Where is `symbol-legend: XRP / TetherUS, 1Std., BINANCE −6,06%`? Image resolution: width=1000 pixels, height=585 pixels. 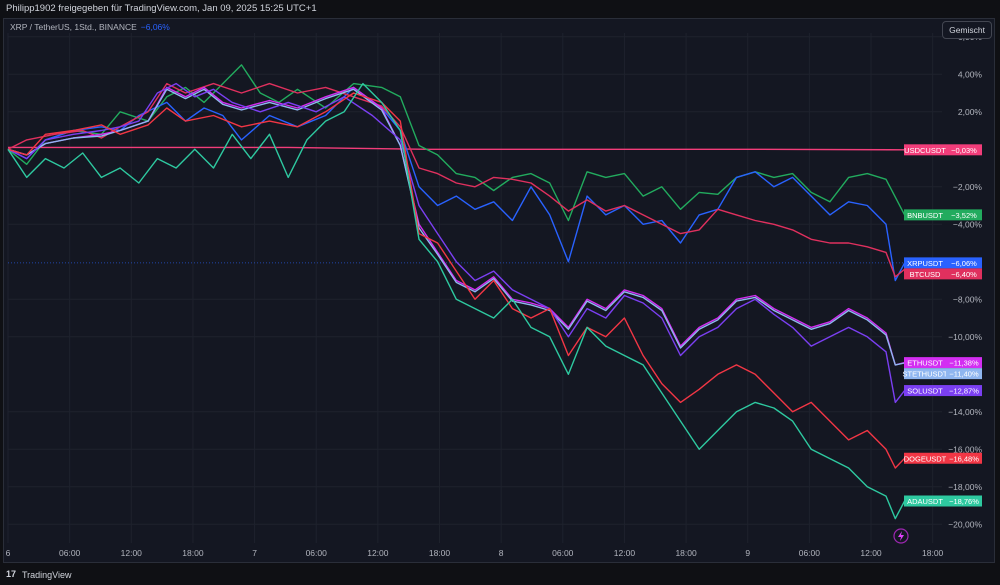 symbol-legend: XRP / TetherUS, 1Std., BINANCE −6,06% is located at coordinates (90, 27).